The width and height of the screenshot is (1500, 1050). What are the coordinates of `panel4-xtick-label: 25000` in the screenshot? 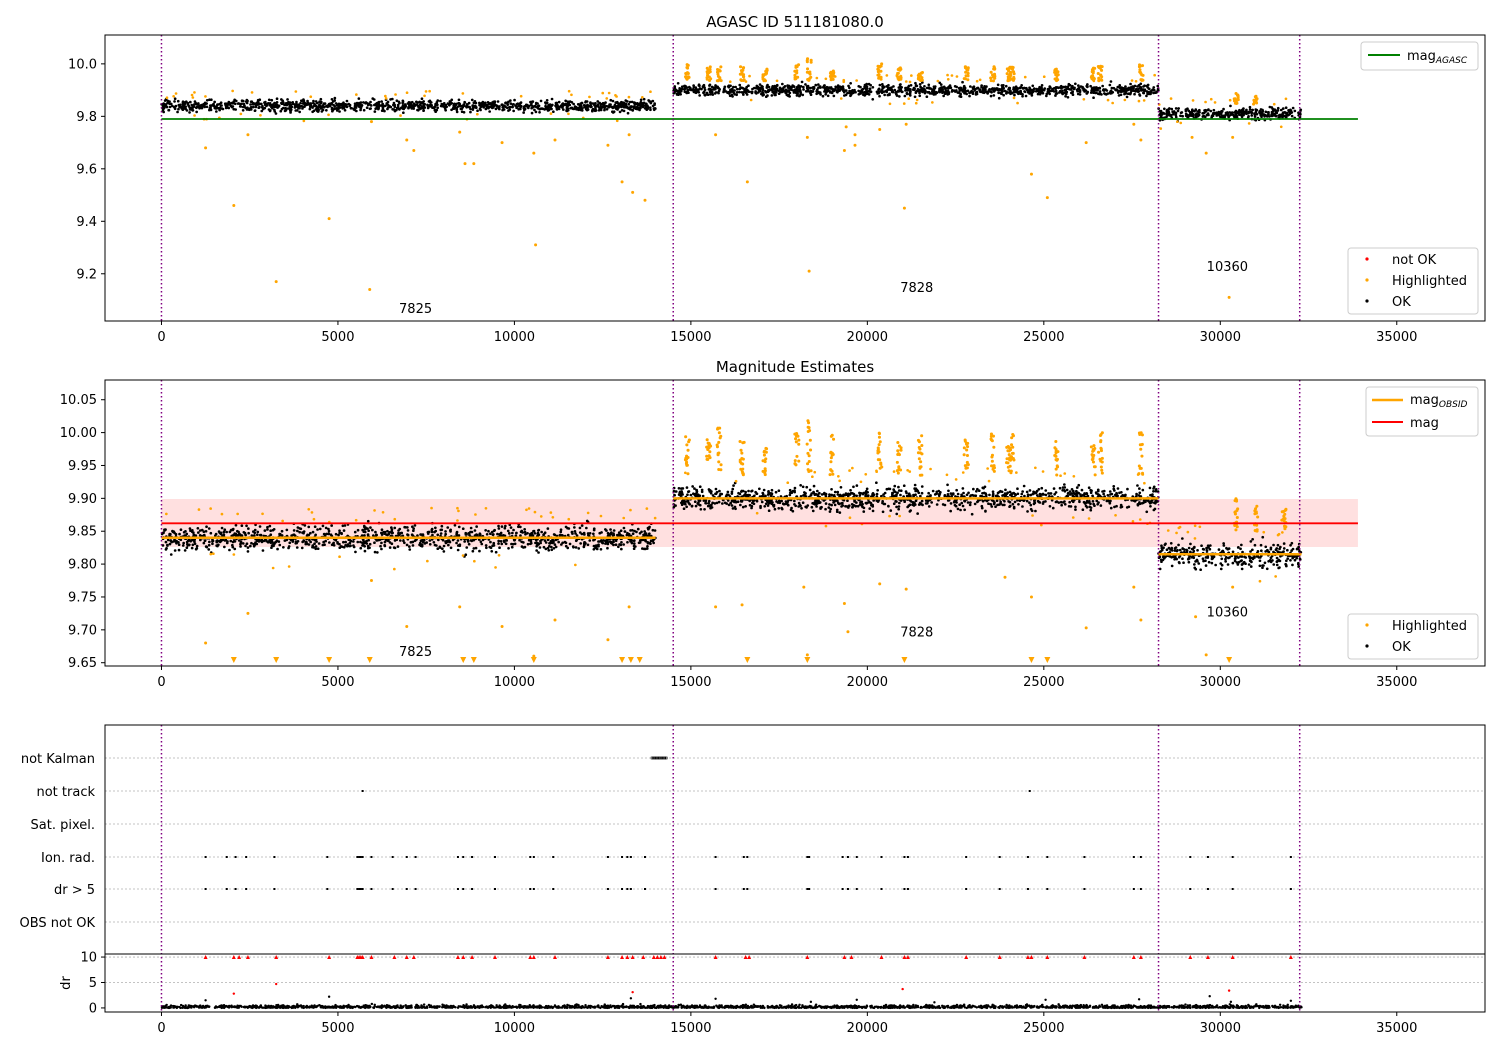 It's located at (1043, 1028).